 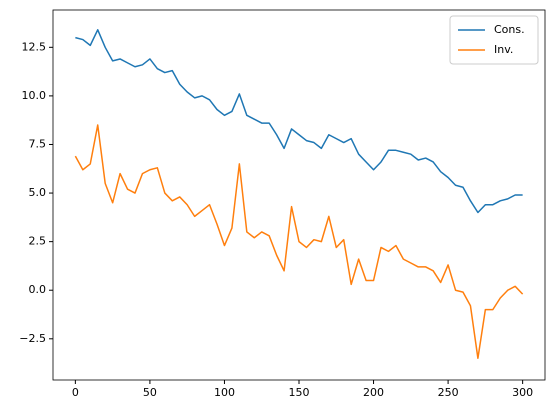 What do you see at coordinates (38, 143) in the screenshot?
I see `y-tick-label: 7.5` at bounding box center [38, 143].